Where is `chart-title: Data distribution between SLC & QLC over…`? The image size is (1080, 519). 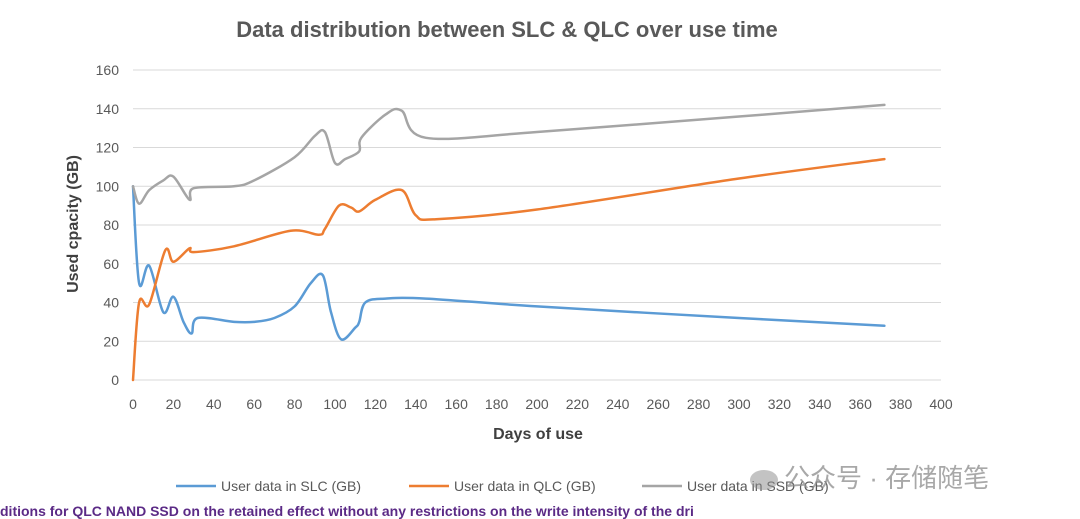
chart-title: Data distribution between SLC & QLC over… is located at coordinates (507, 29).